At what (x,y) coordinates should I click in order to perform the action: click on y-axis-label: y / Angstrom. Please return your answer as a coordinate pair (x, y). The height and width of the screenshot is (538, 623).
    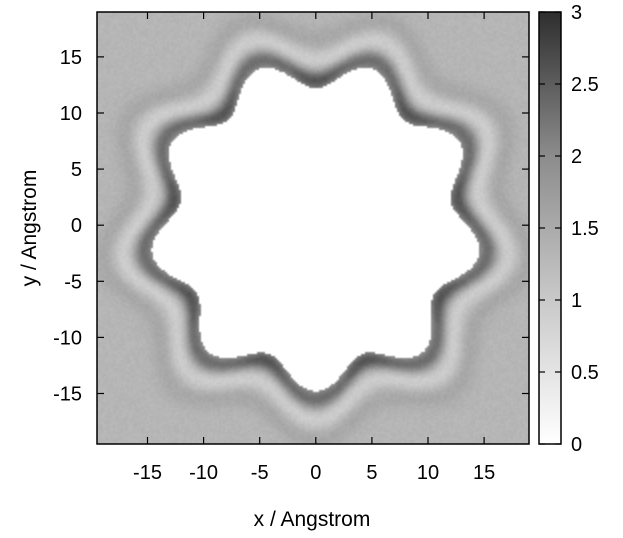
    Looking at the image, I should click on (29, 228).